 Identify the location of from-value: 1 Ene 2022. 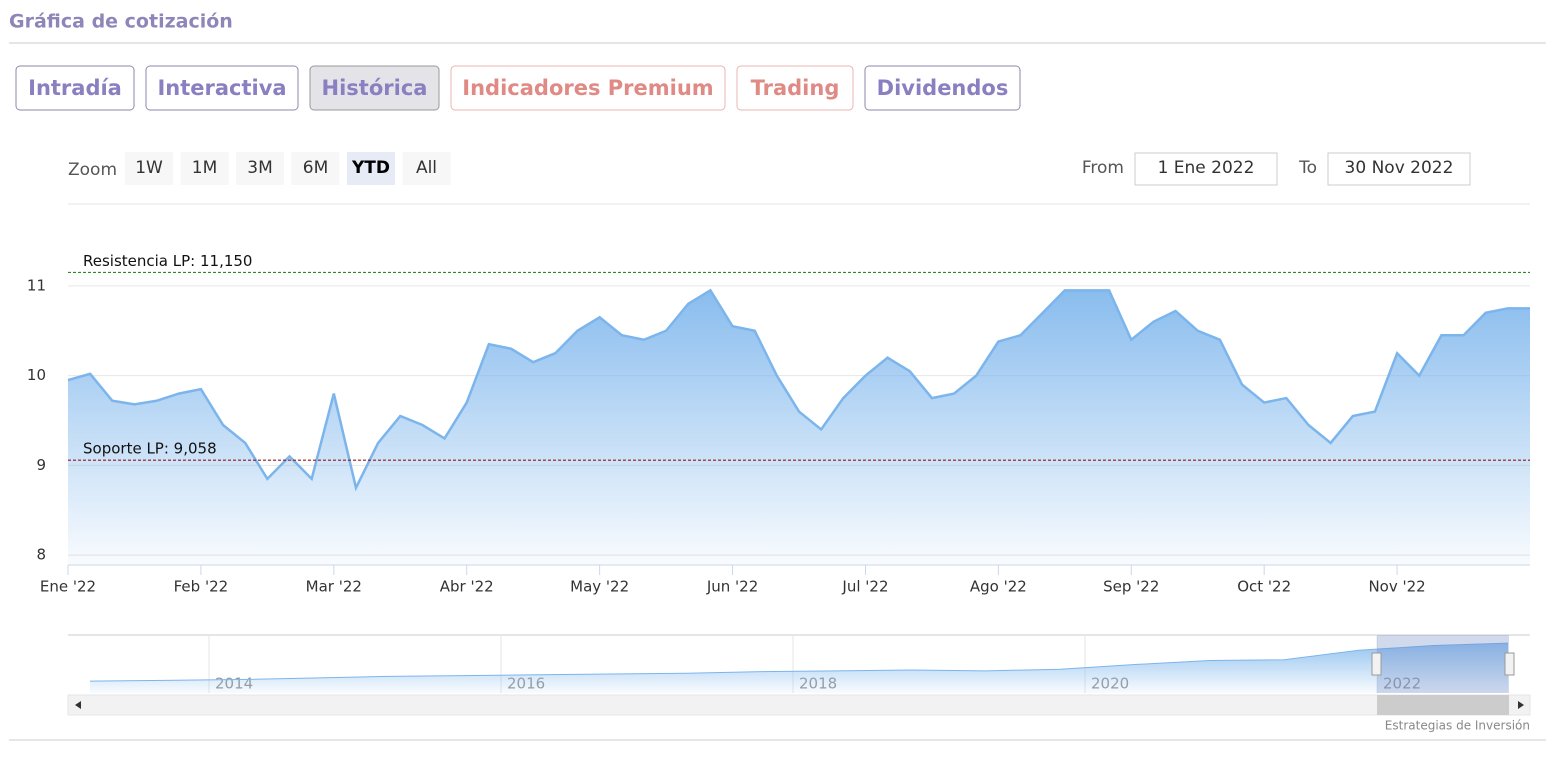
(1206, 168).